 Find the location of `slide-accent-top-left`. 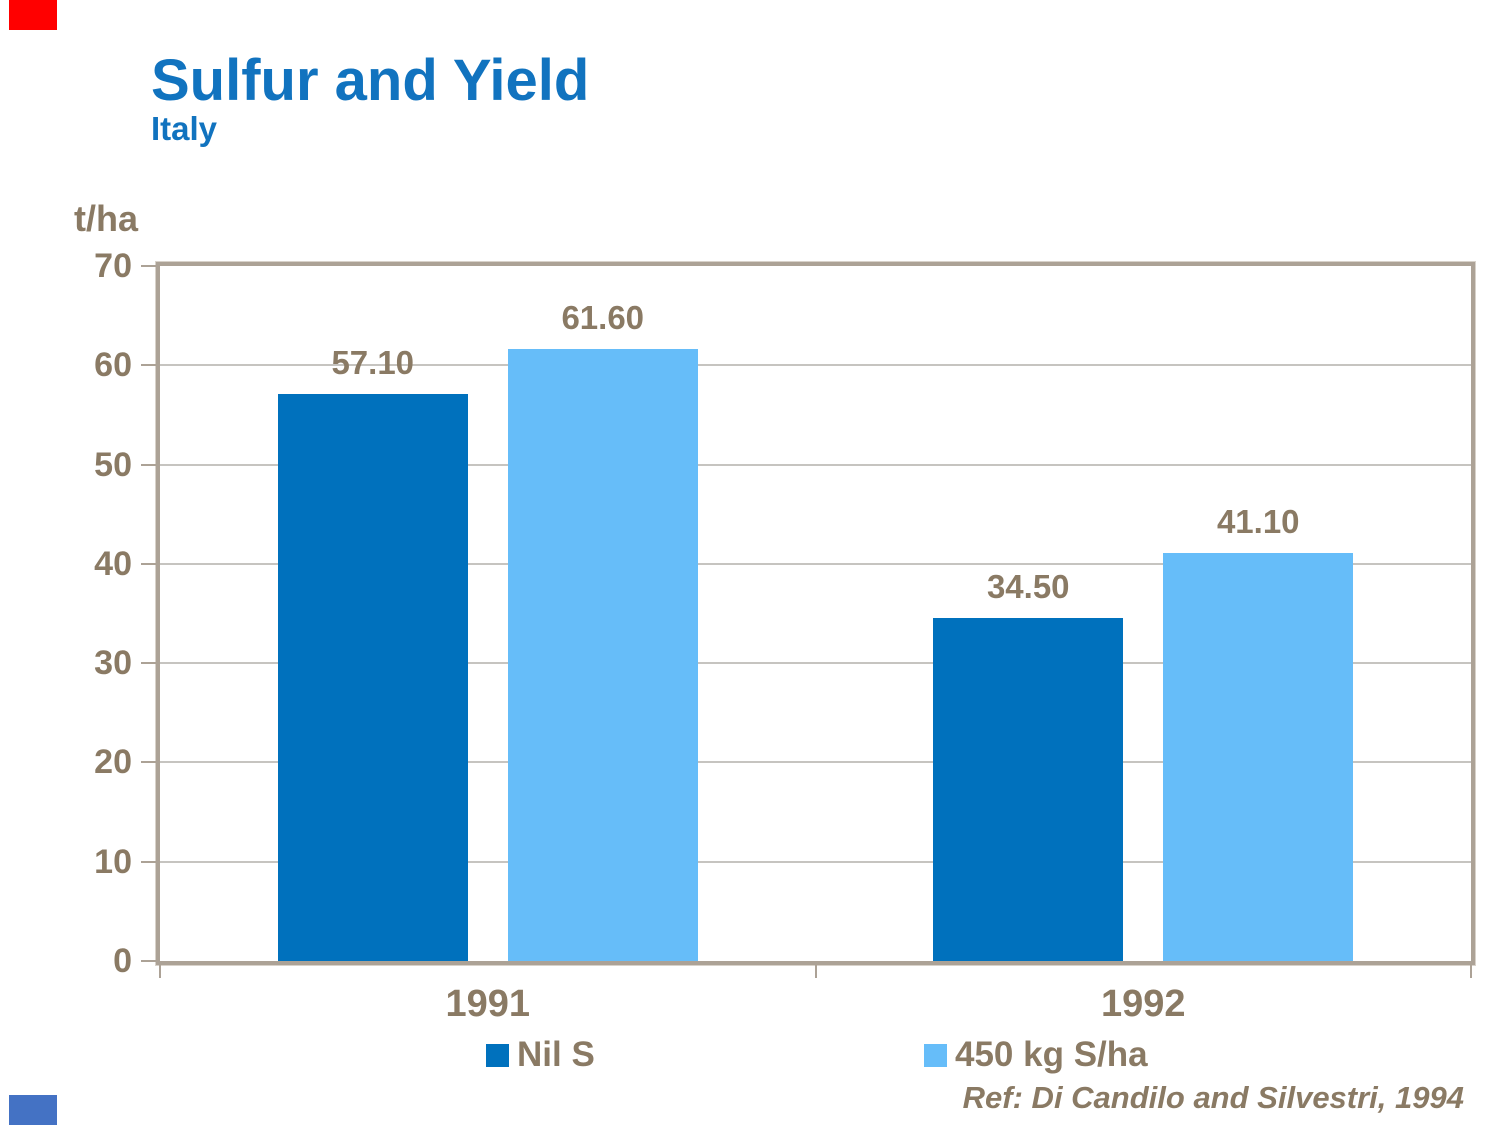

slide-accent-top-left is located at coordinates (33, 15).